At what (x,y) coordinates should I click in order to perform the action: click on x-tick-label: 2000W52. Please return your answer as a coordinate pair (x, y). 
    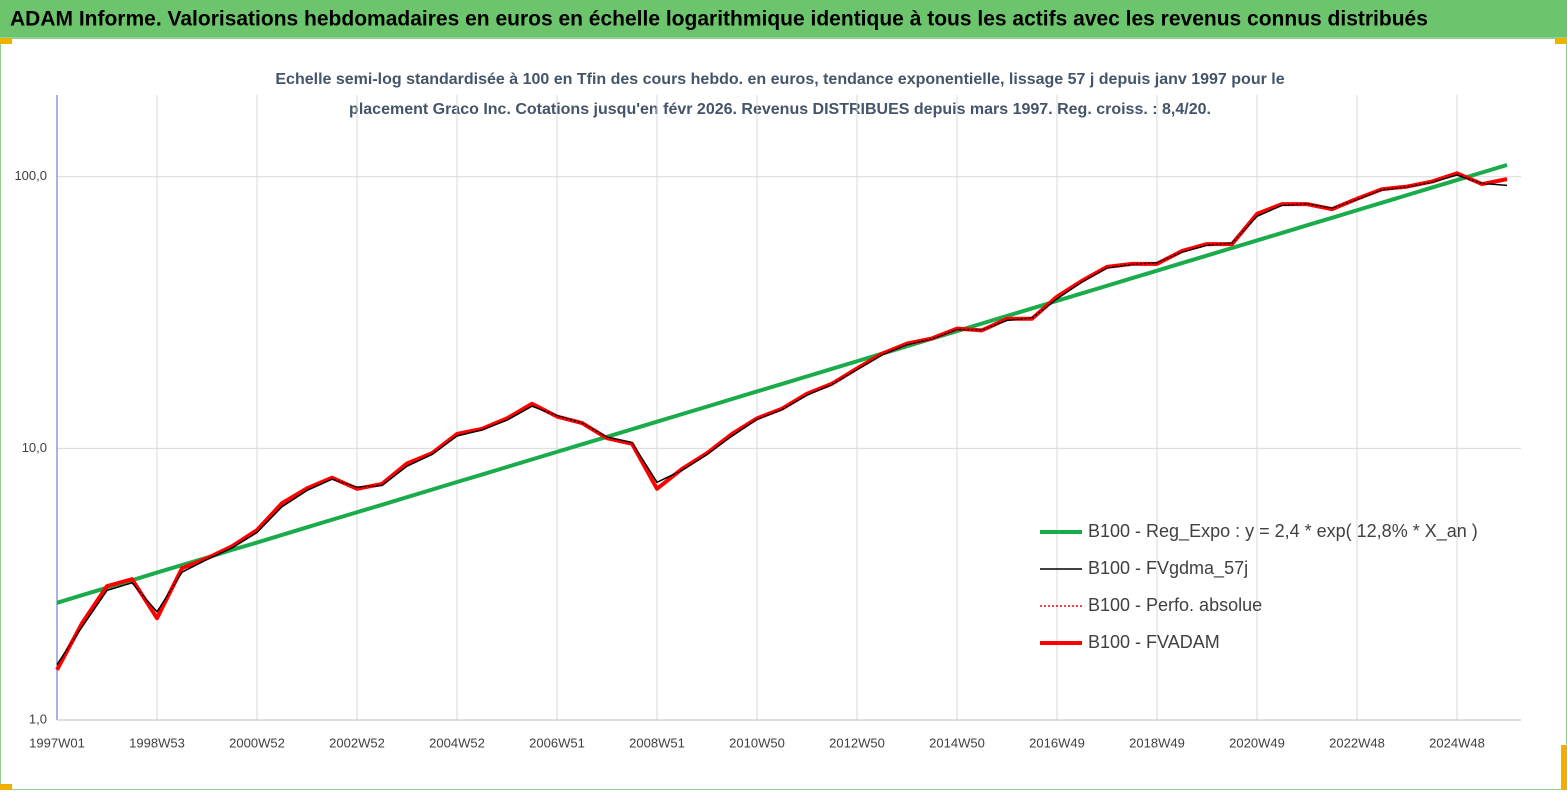
    Looking at the image, I should click on (257, 742).